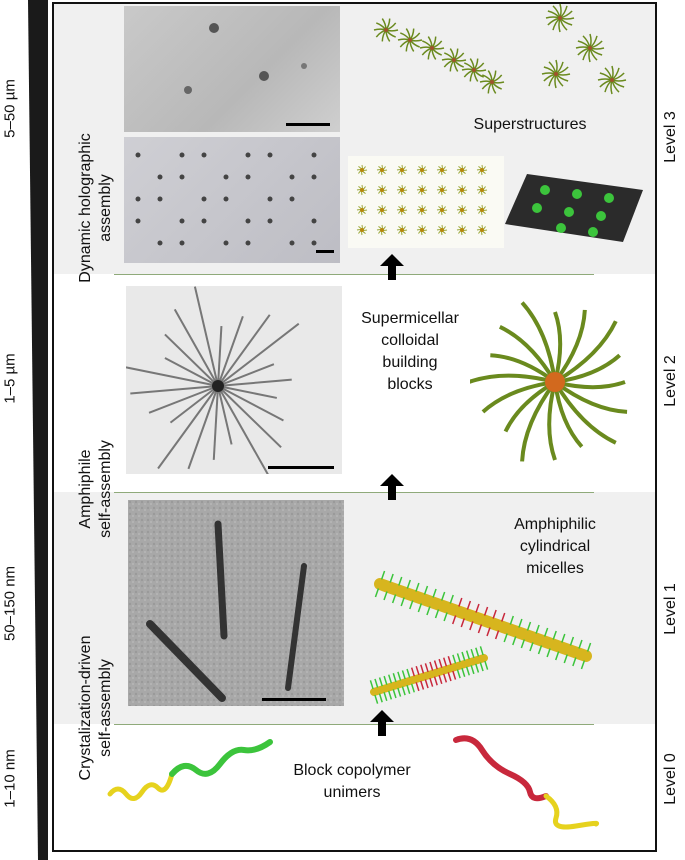 Image resolution: width=685 pixels, height=860 pixels. What do you see at coordinates (232, 200) in the screenshot?
I see `micrograph-level3-array` at bounding box center [232, 200].